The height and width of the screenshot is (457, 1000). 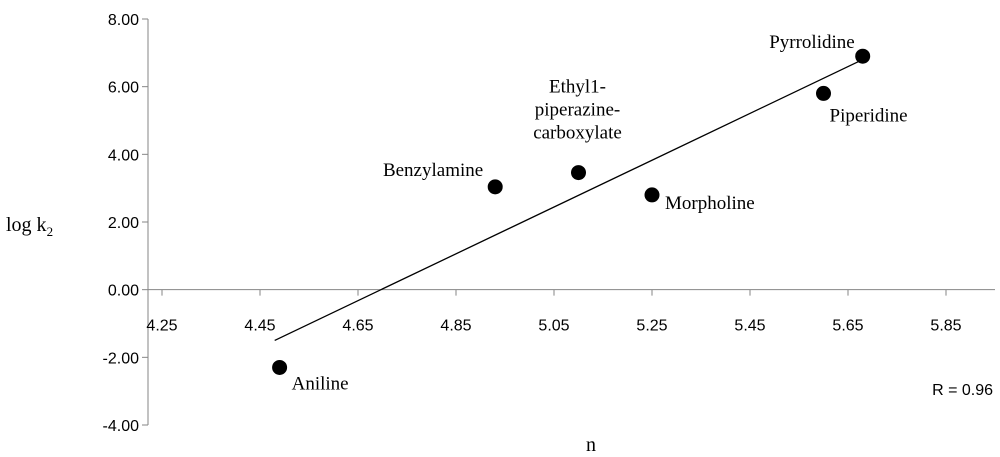 What do you see at coordinates (161, 326) in the screenshot?
I see `x-tick-label: 4.25` at bounding box center [161, 326].